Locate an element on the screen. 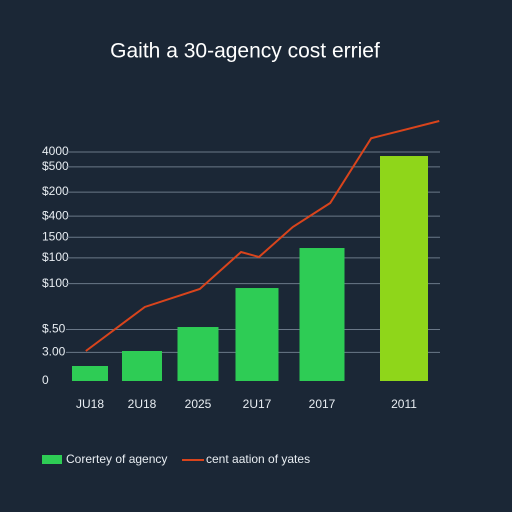 This screenshot has width=512, height=512. chart-title: Gaith a 30-agency cost errief is located at coordinates (245, 51).